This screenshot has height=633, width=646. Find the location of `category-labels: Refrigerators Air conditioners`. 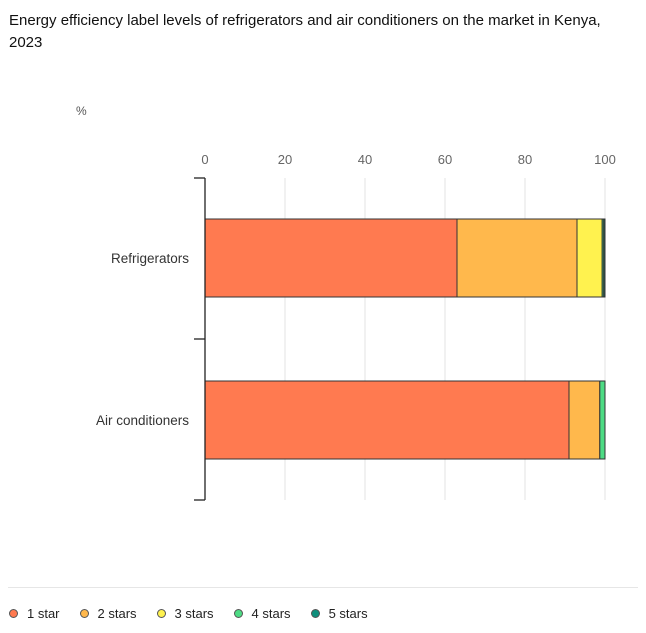

category-labels: Refrigerators Air conditioners is located at coordinates (142, 339).